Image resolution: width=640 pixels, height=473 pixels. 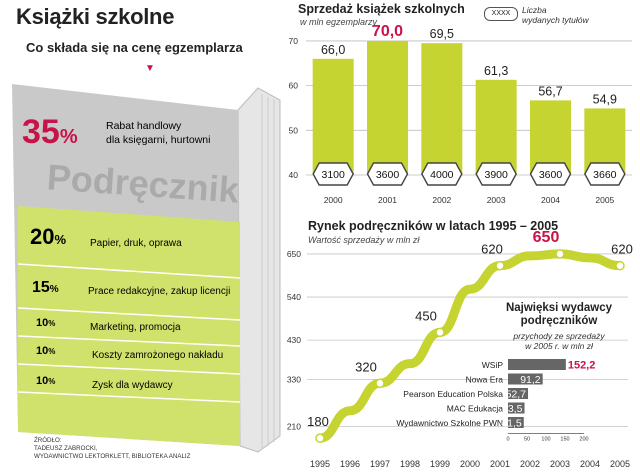 I want to click on inset-sub-line-2: w 2005 r. w mln zł, so click(x=559, y=346).